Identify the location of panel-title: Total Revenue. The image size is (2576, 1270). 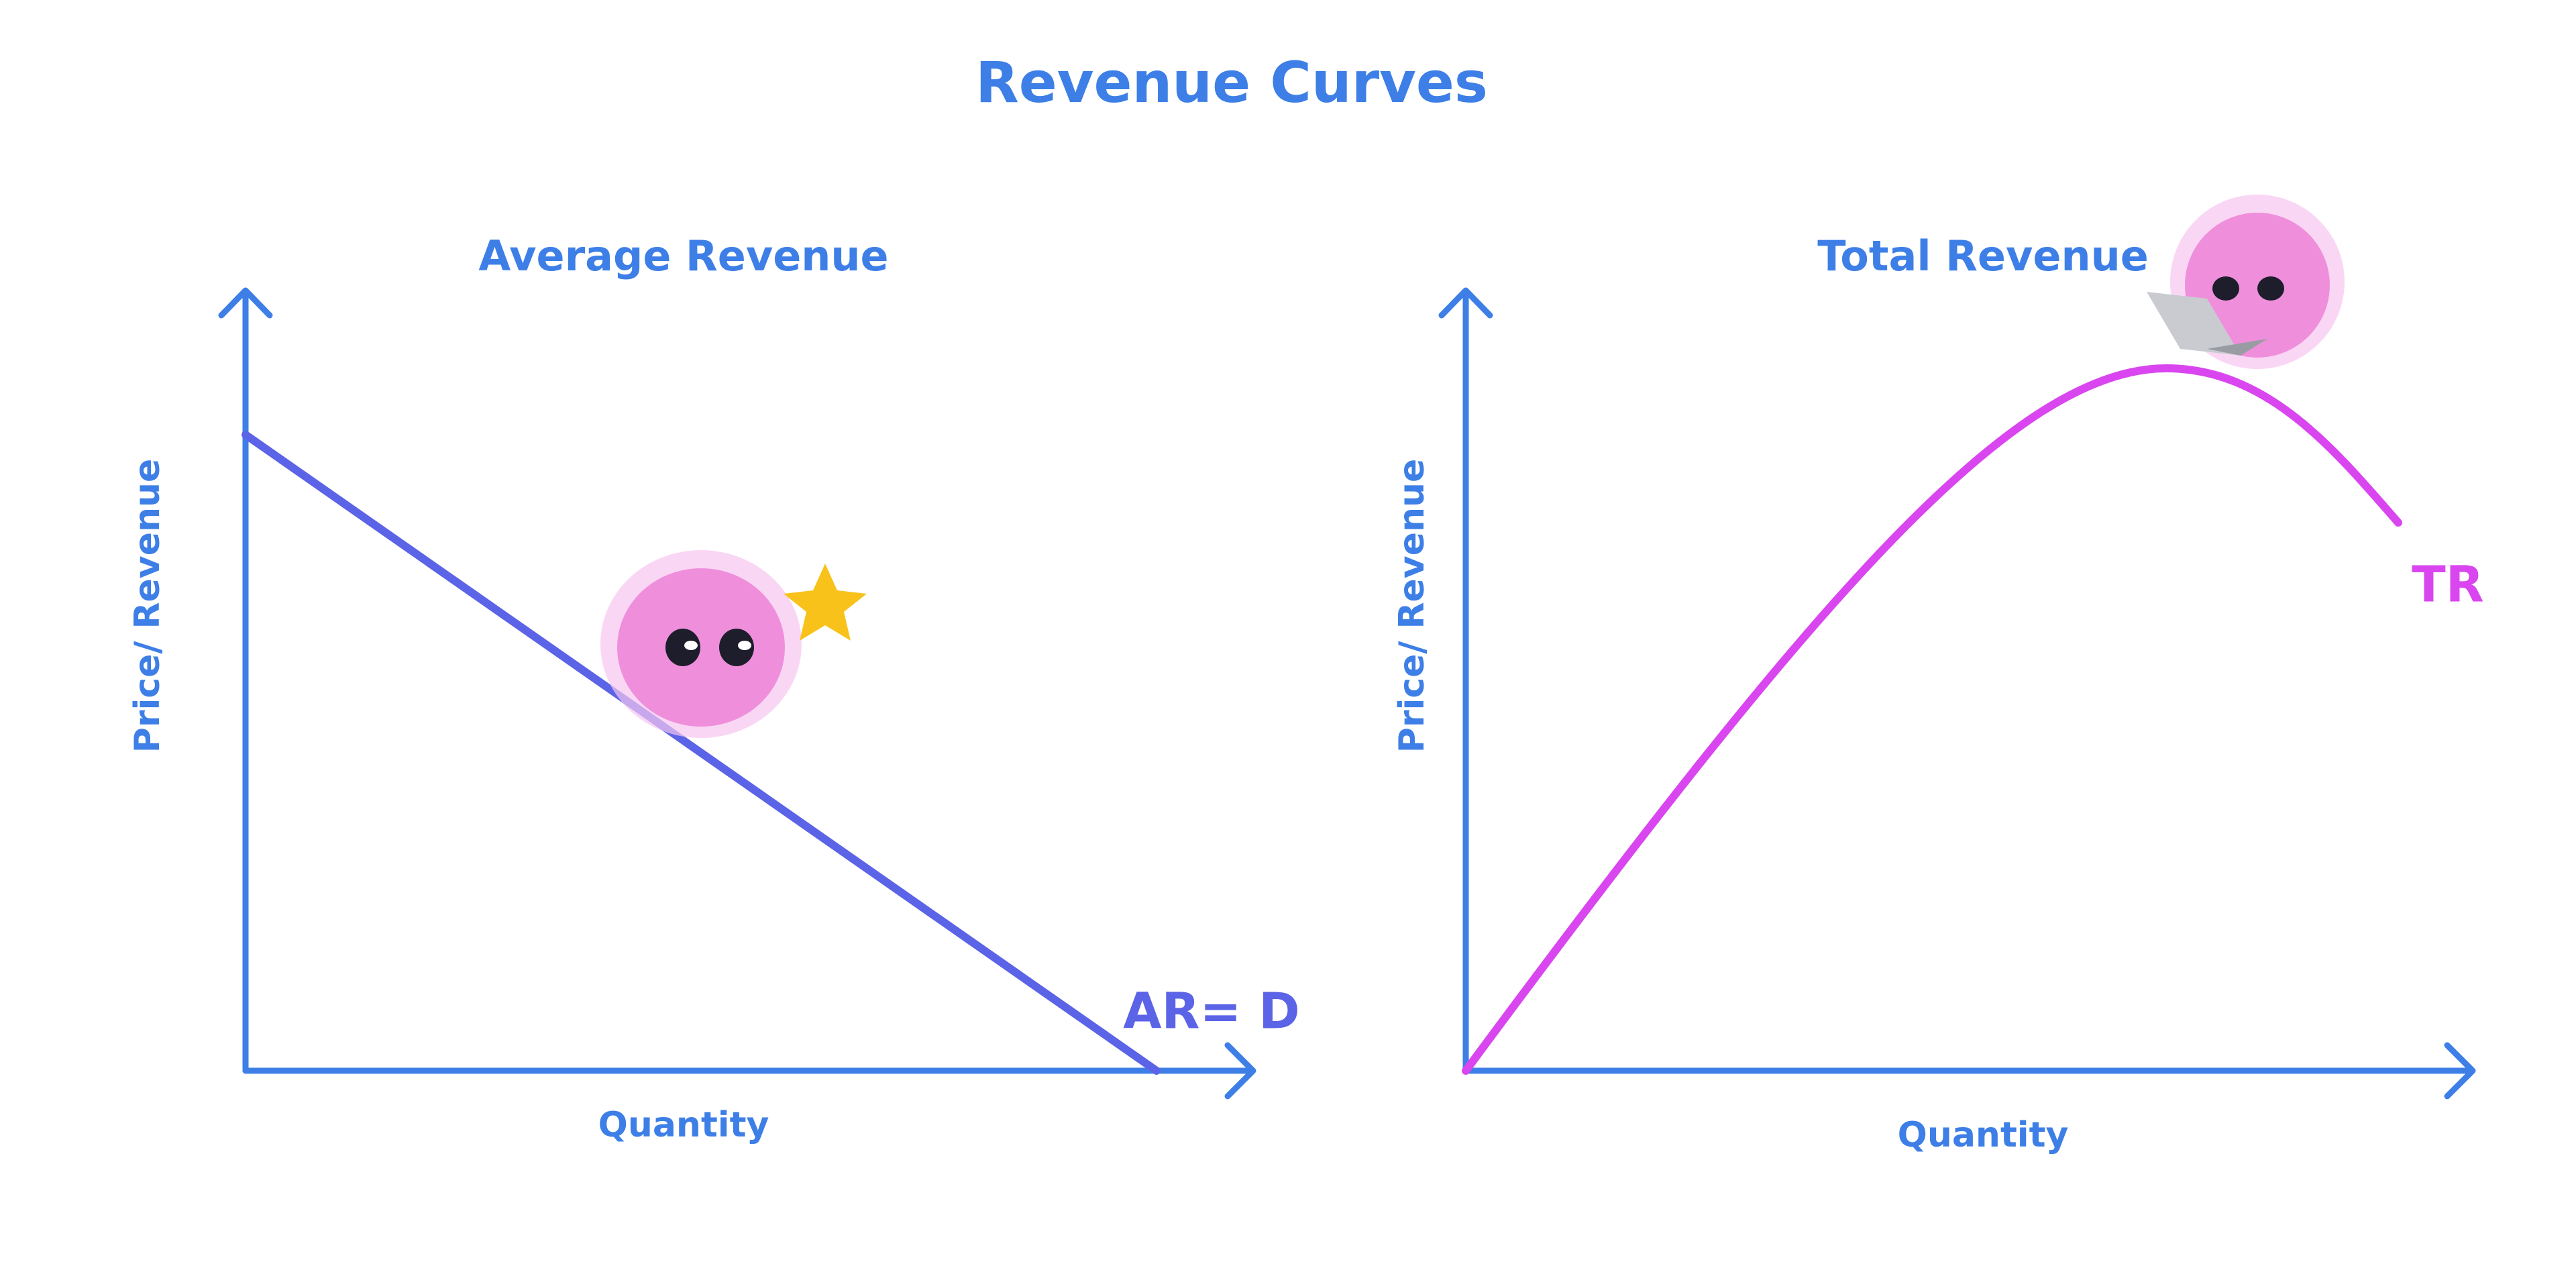
(1983, 255).